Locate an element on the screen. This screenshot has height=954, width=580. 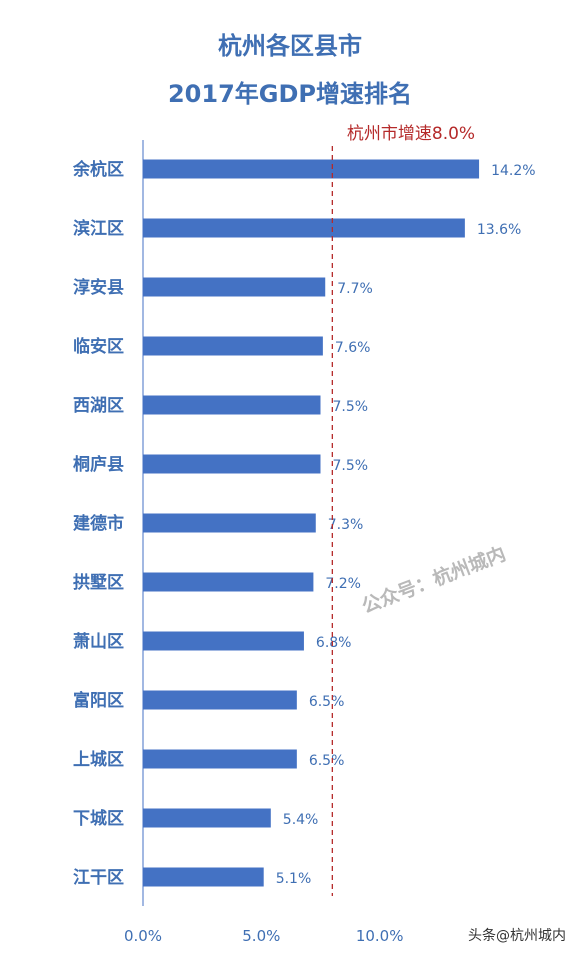
category-label: 建德市 is located at coordinates (98, 523).